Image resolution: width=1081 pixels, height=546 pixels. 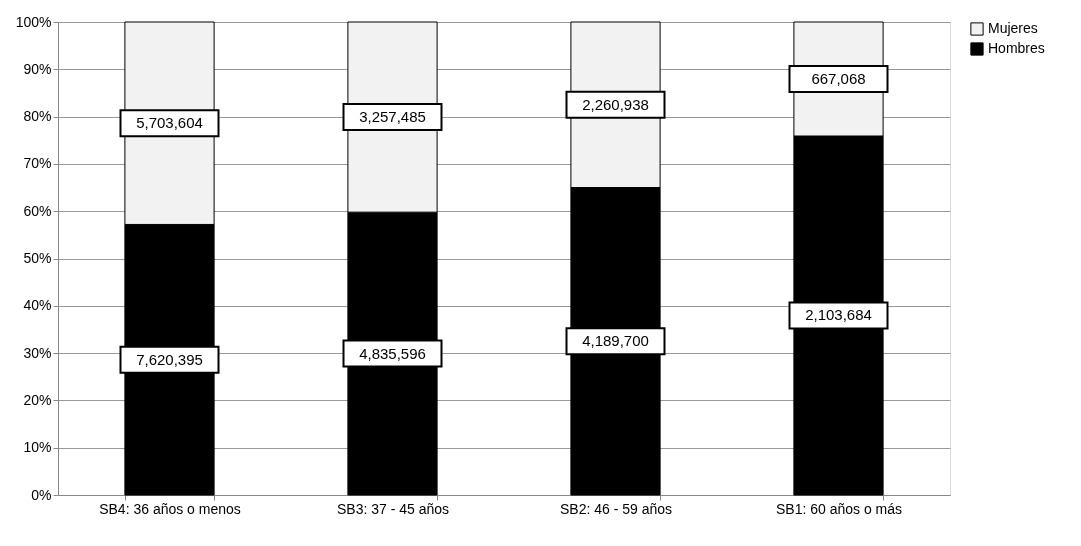 I want to click on x-tick-label: SB3: 37 - 45 años, so click(x=393, y=508).